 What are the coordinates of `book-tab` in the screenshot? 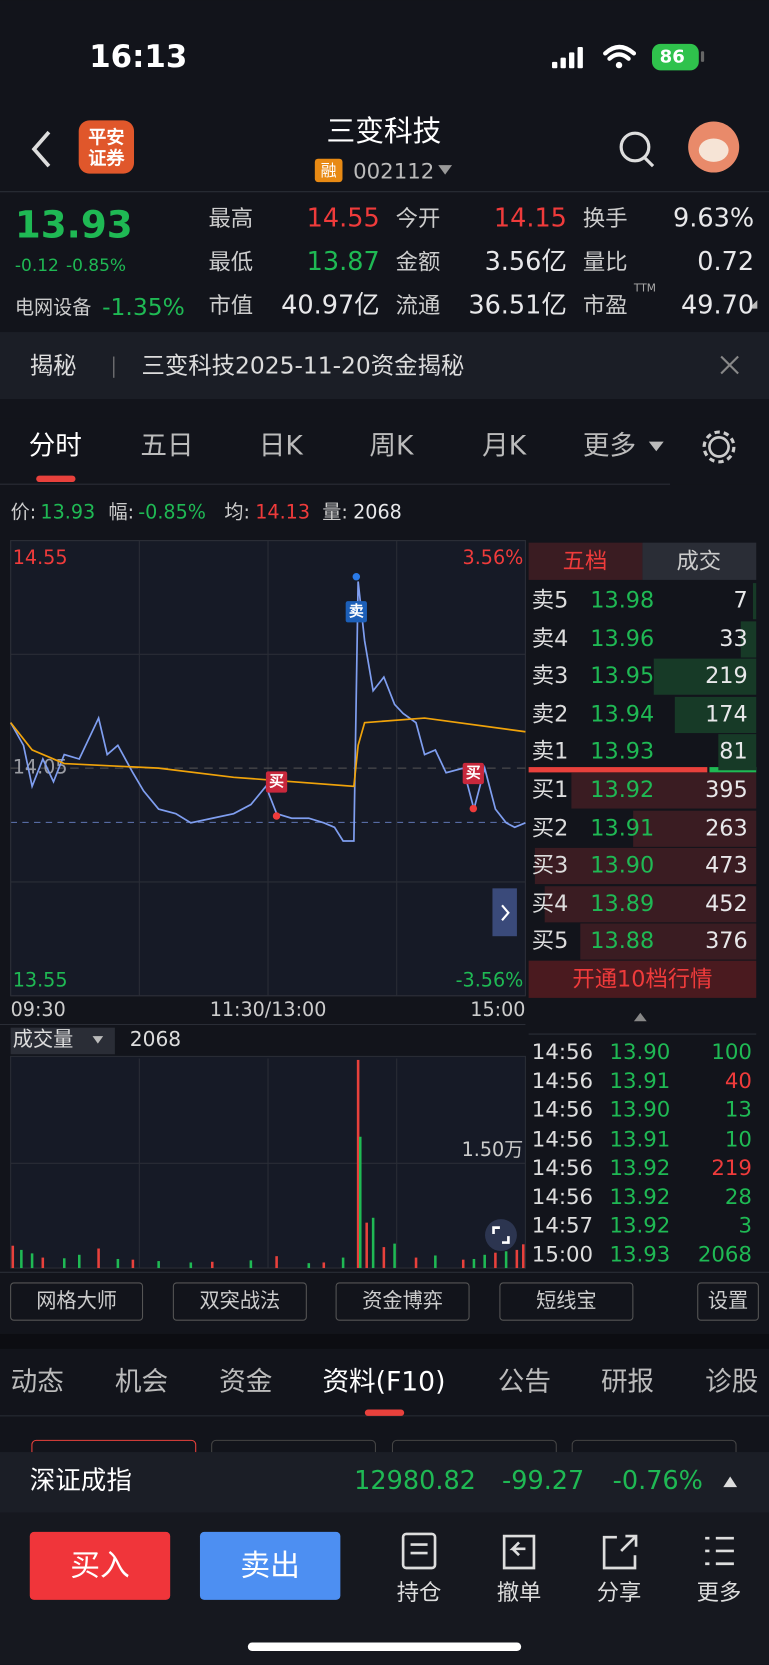 It's located at (699, 561).